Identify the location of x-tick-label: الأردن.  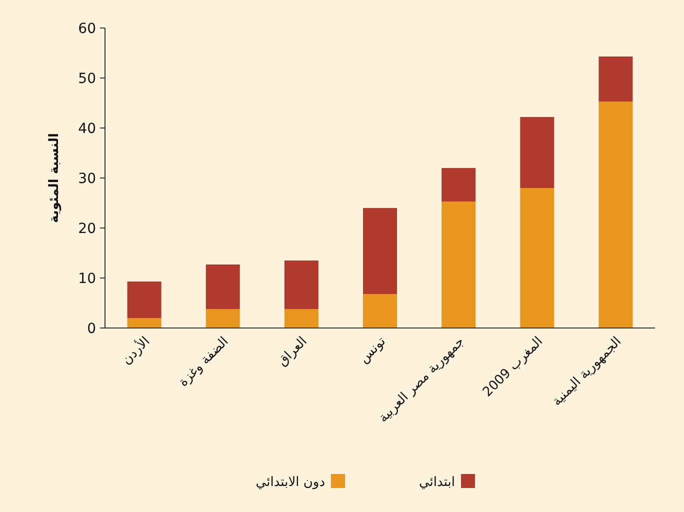
(136, 350).